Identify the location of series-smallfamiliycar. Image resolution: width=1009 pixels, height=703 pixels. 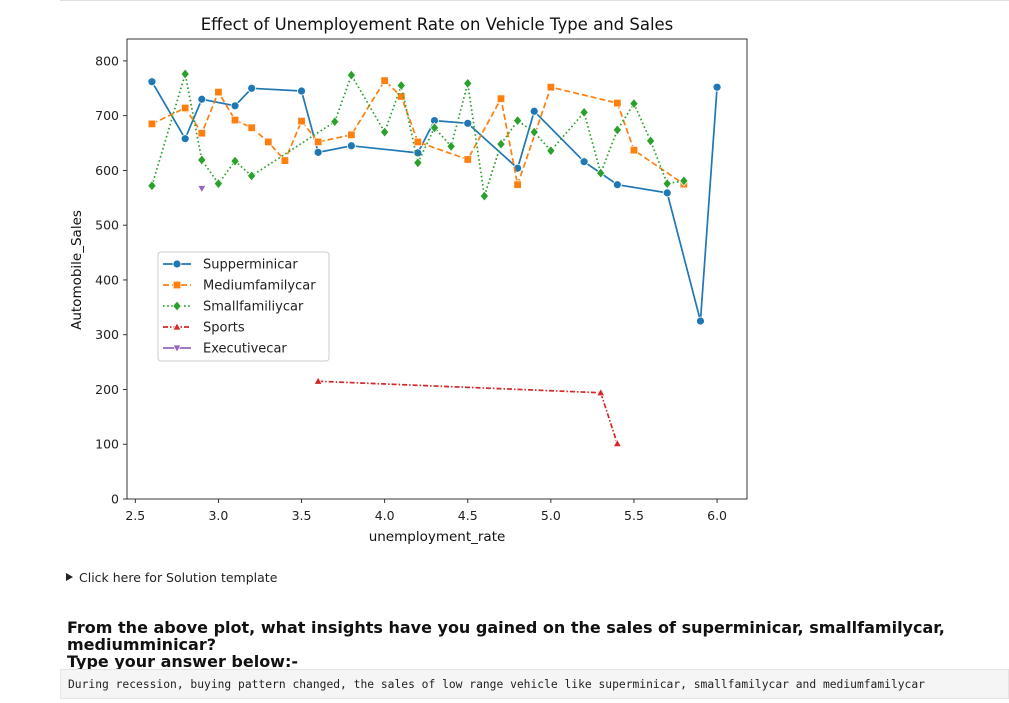
(418, 135).